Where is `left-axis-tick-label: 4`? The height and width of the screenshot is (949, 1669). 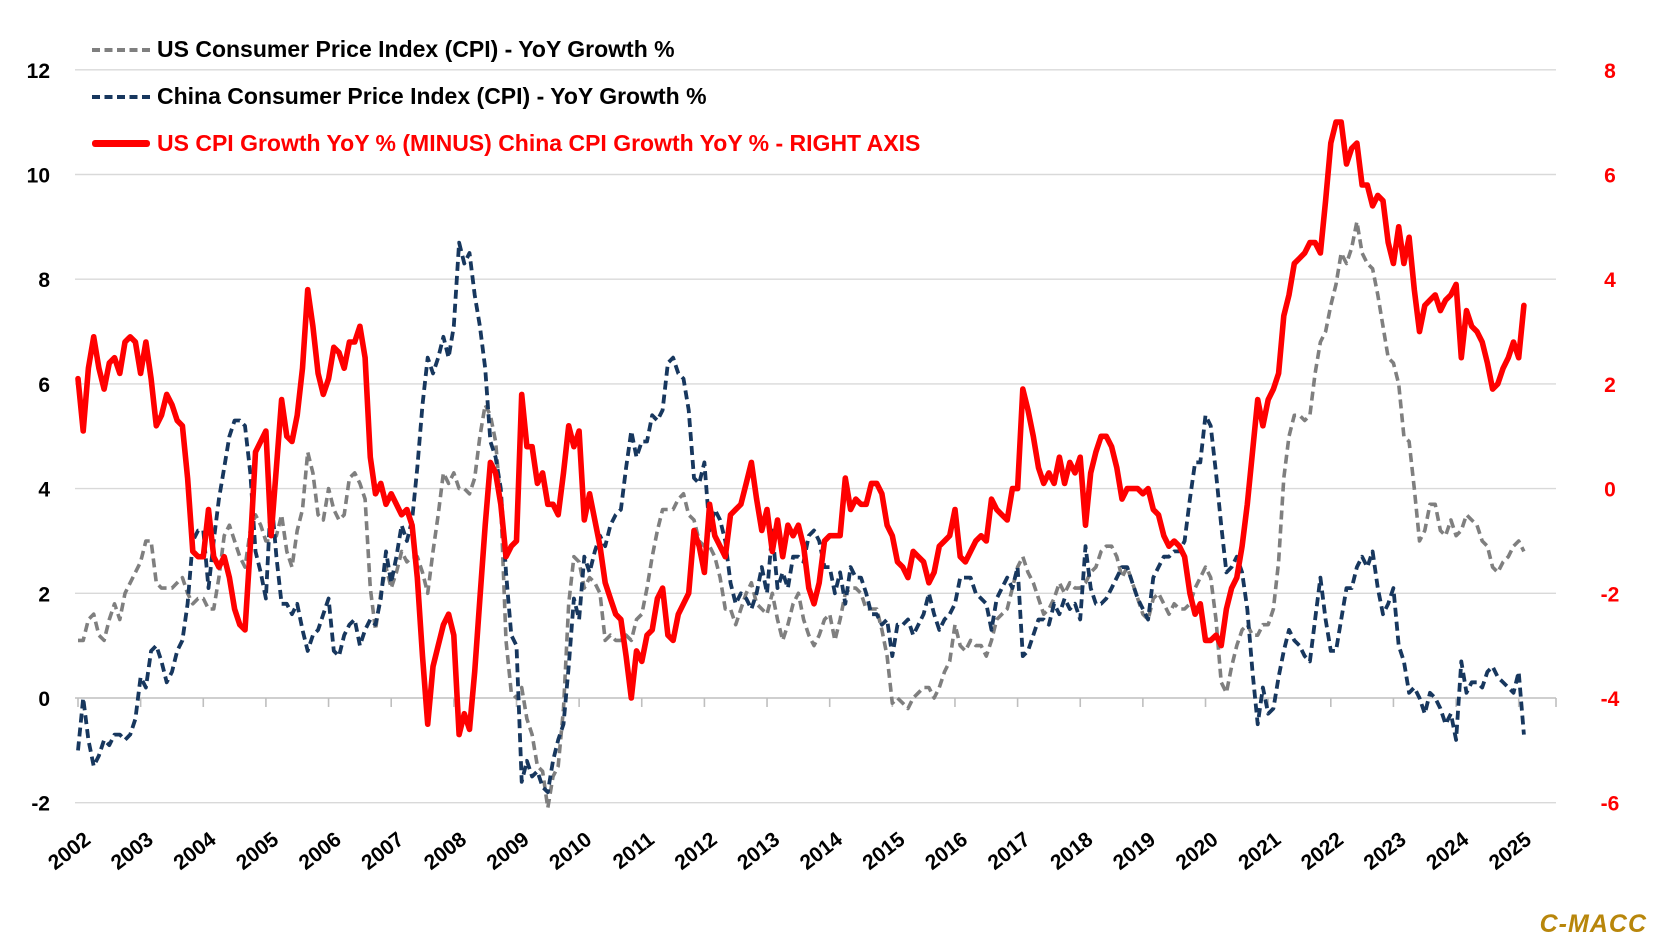 left-axis-tick-label: 4 is located at coordinates (44, 490).